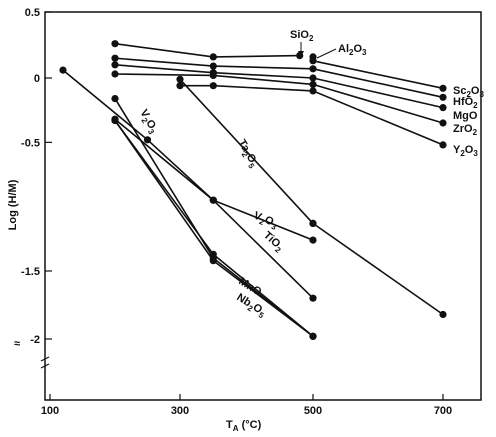  I want to click on x-axis-title-sub: A, so click(236, 428).